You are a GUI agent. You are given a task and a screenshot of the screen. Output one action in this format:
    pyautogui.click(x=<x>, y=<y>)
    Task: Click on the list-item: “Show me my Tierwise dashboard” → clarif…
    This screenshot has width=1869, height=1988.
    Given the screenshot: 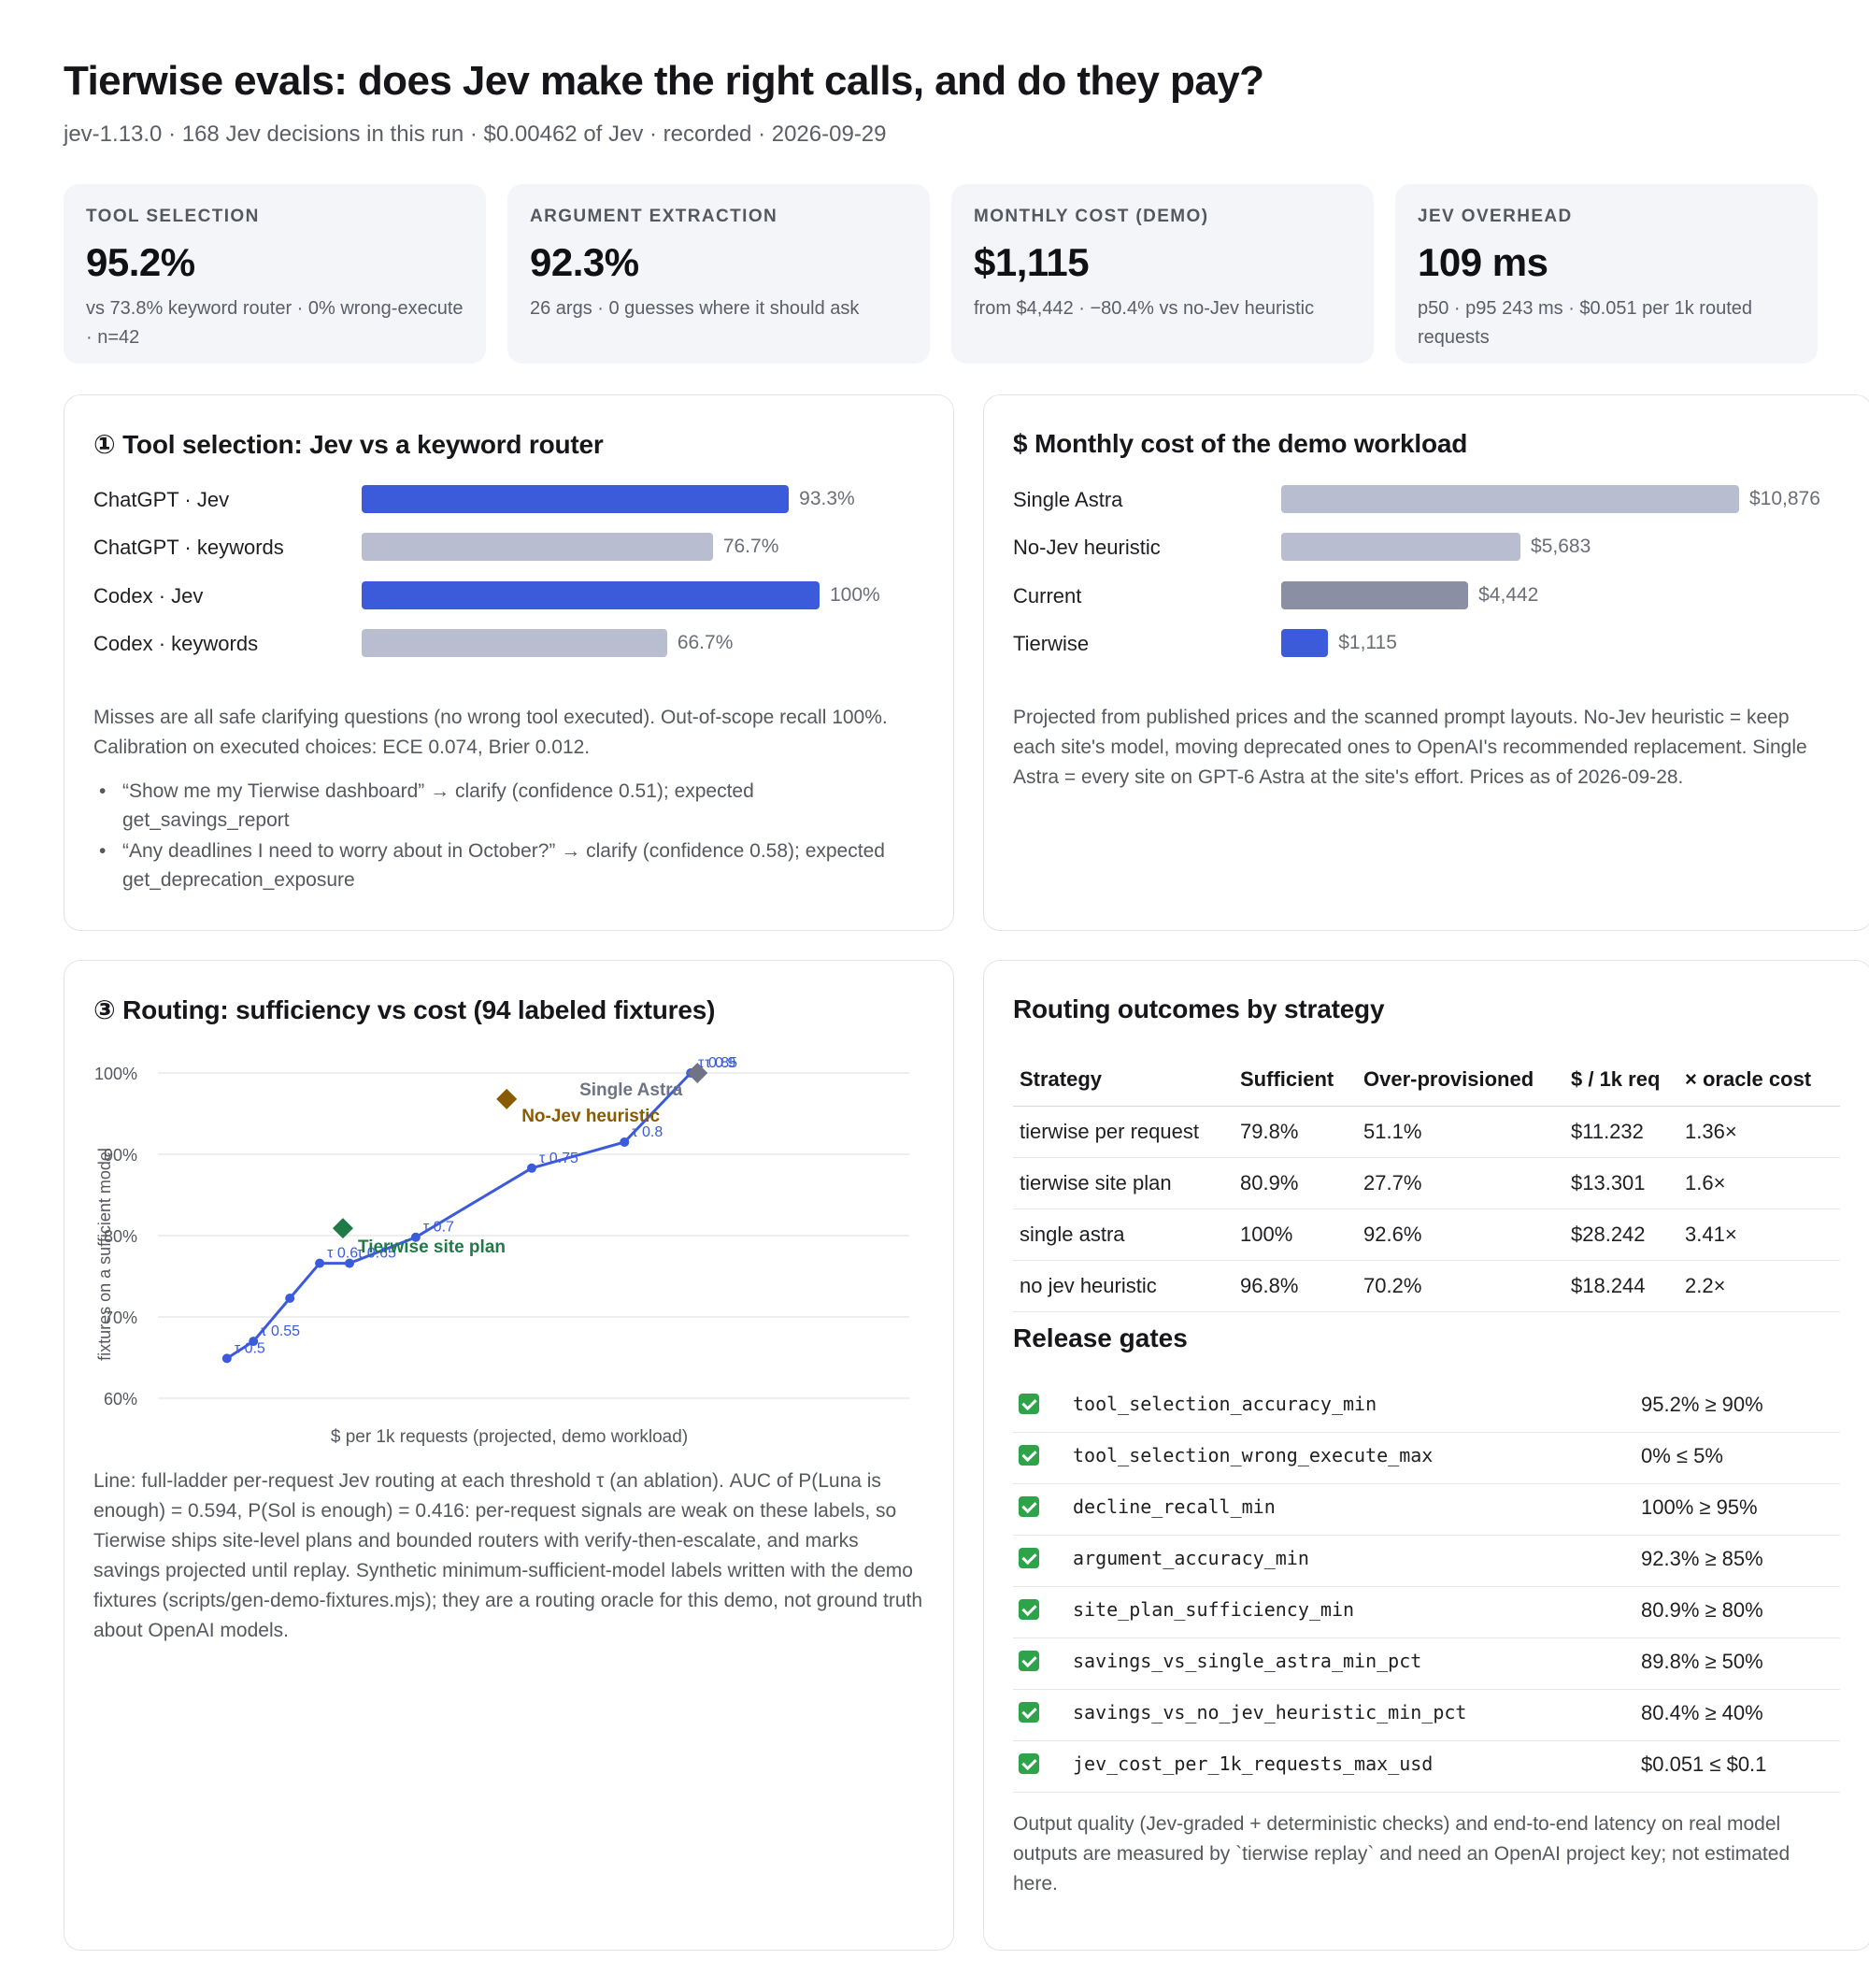 What is the action you would take?
    pyautogui.click(x=505, y=806)
    